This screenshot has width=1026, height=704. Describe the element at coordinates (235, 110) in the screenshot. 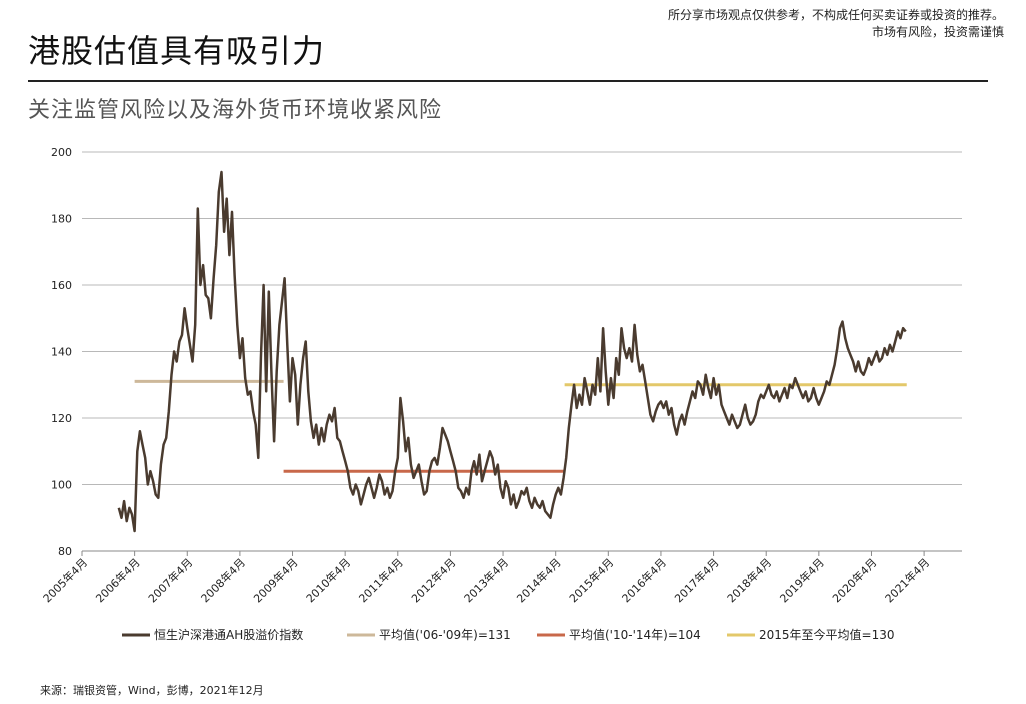

I see `page-subtitle: 关注监管风险以及海外货币环境收紧风险` at that location.